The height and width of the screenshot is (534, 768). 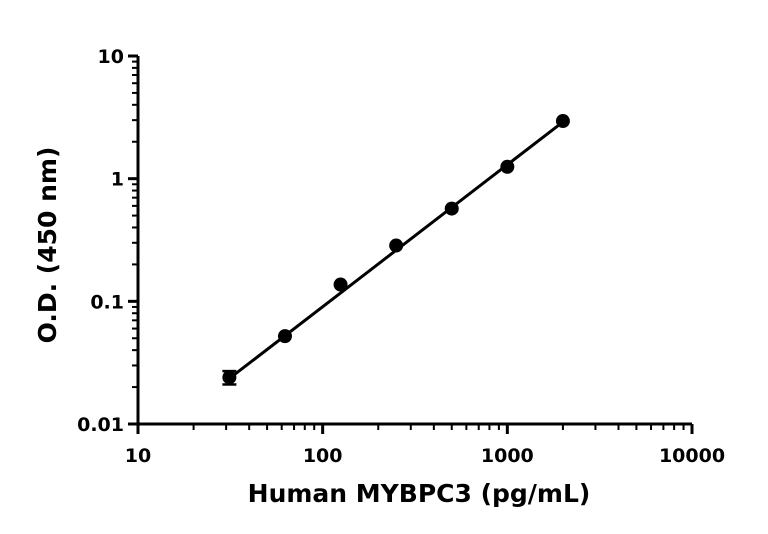 I want to click on y-axis-ticks: 0.01 0.1 1 10, so click(x=107, y=241).